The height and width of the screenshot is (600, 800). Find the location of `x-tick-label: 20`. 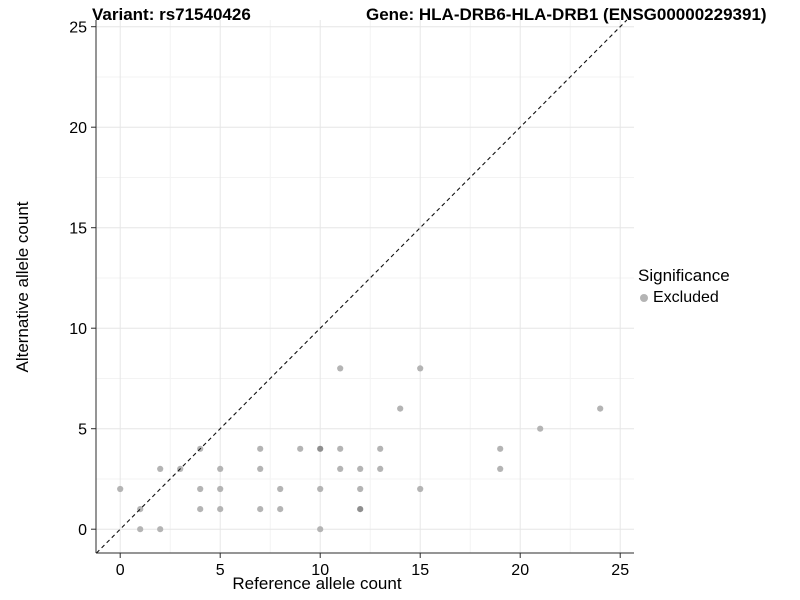

x-tick-label: 20 is located at coordinates (520, 570).